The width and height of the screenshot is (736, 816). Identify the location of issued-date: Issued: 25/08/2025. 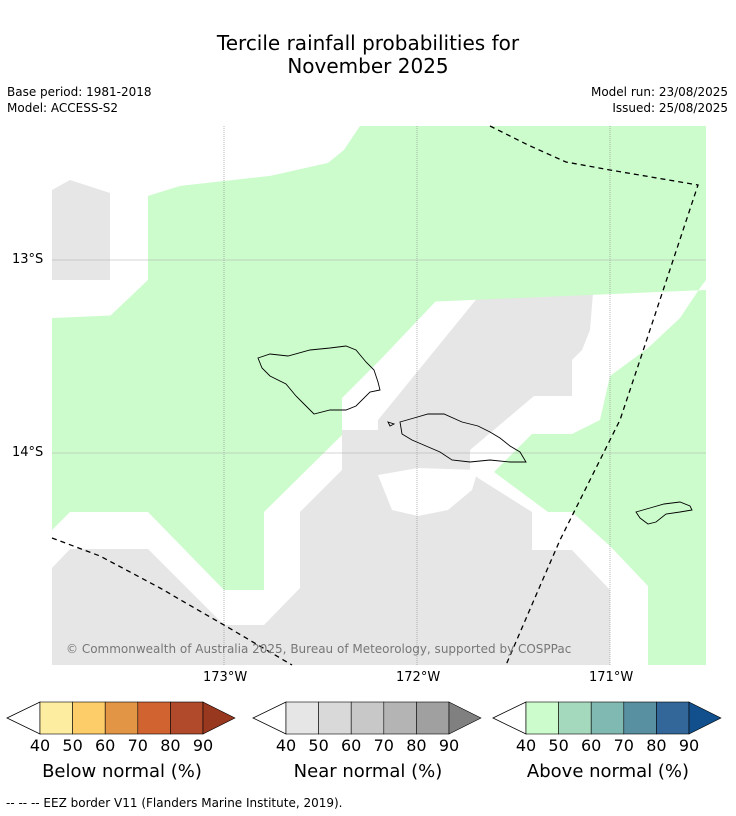
(670, 108).